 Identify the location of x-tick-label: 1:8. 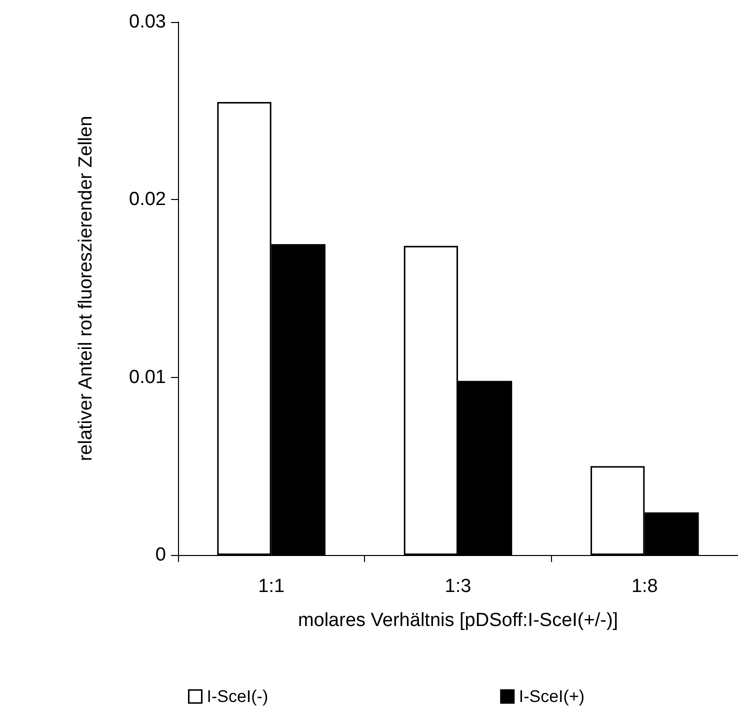
(644, 586).